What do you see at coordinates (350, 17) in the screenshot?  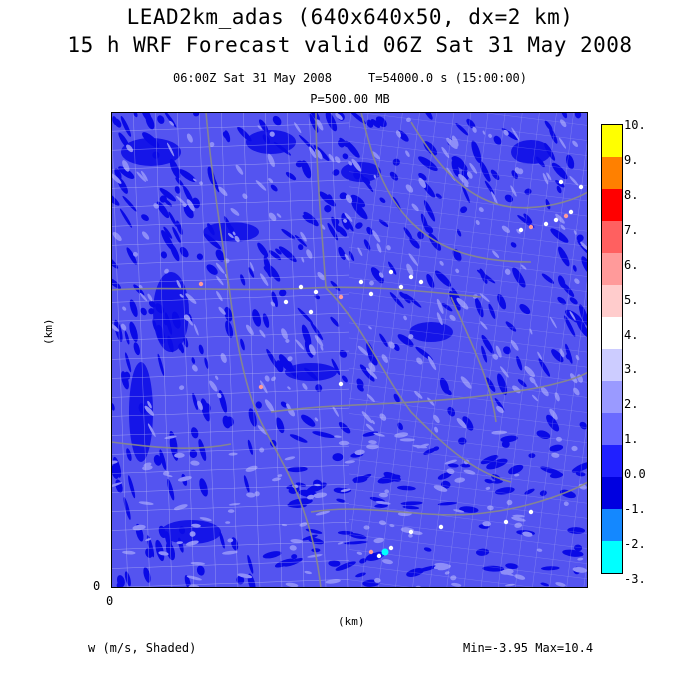 I see `title-line-1: LEAD2km_adas (640x640x50, dx=2 km)` at bounding box center [350, 17].